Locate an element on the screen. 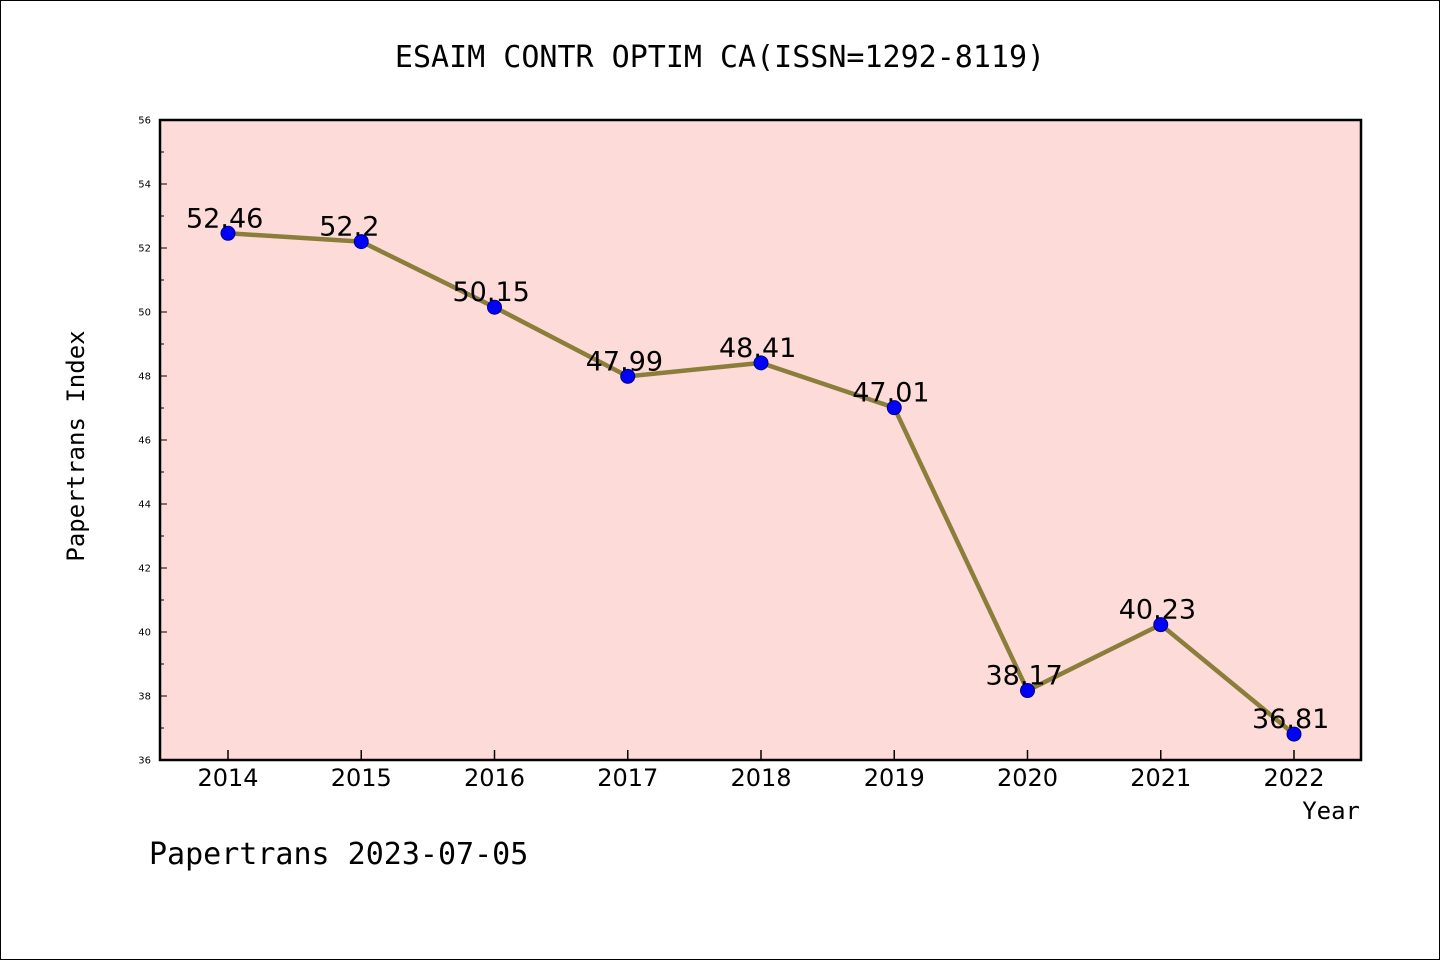  data-label: 52.46 is located at coordinates (224, 218).